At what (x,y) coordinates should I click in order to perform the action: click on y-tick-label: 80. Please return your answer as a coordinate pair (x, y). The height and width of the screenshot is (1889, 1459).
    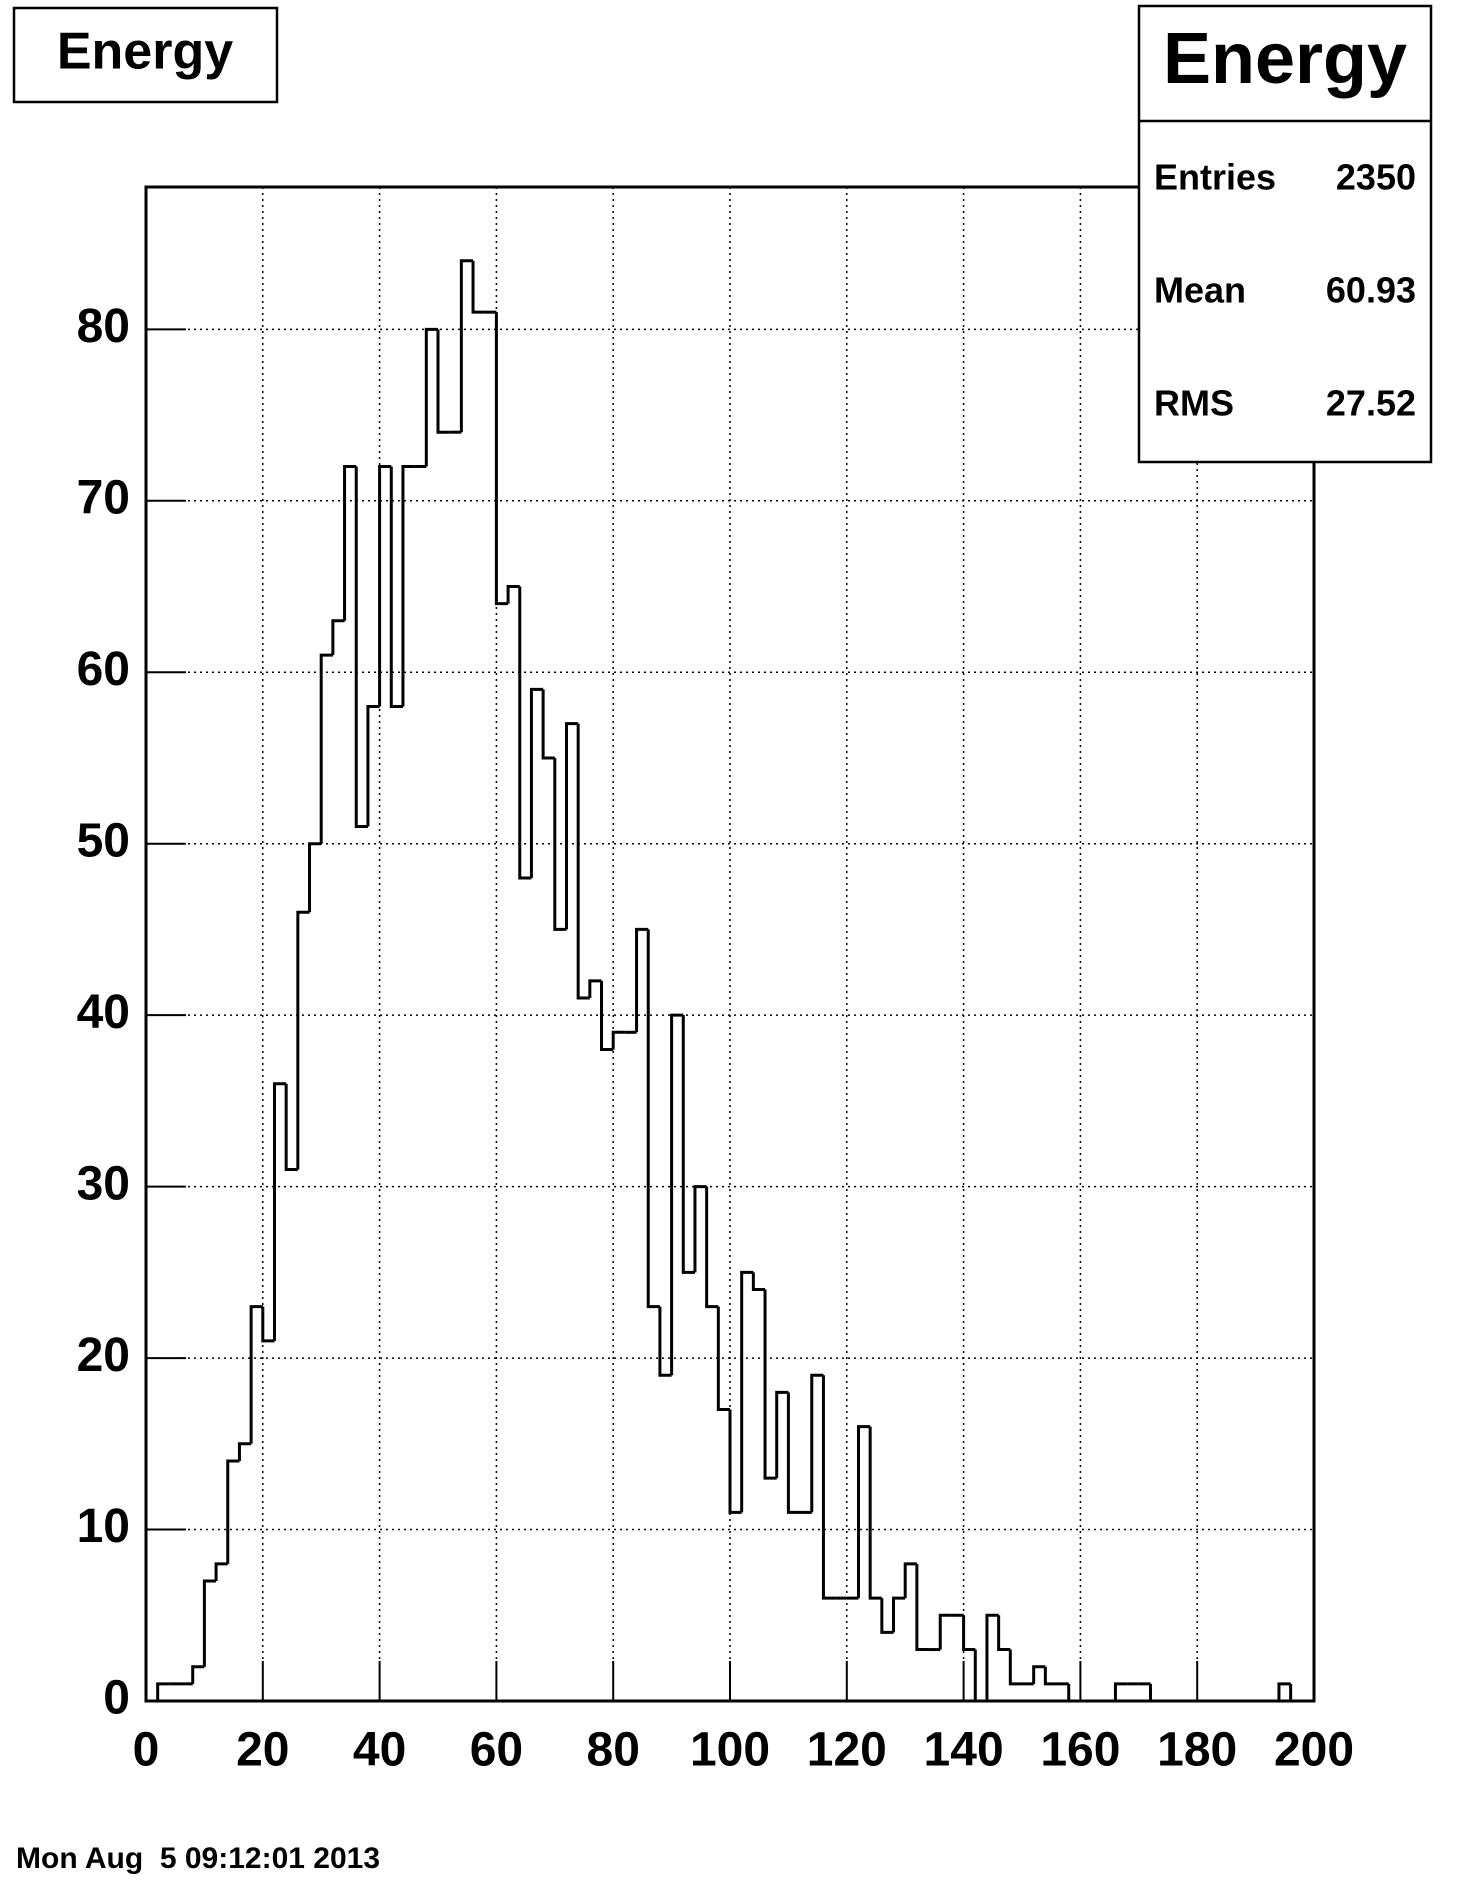
    Looking at the image, I should click on (103, 326).